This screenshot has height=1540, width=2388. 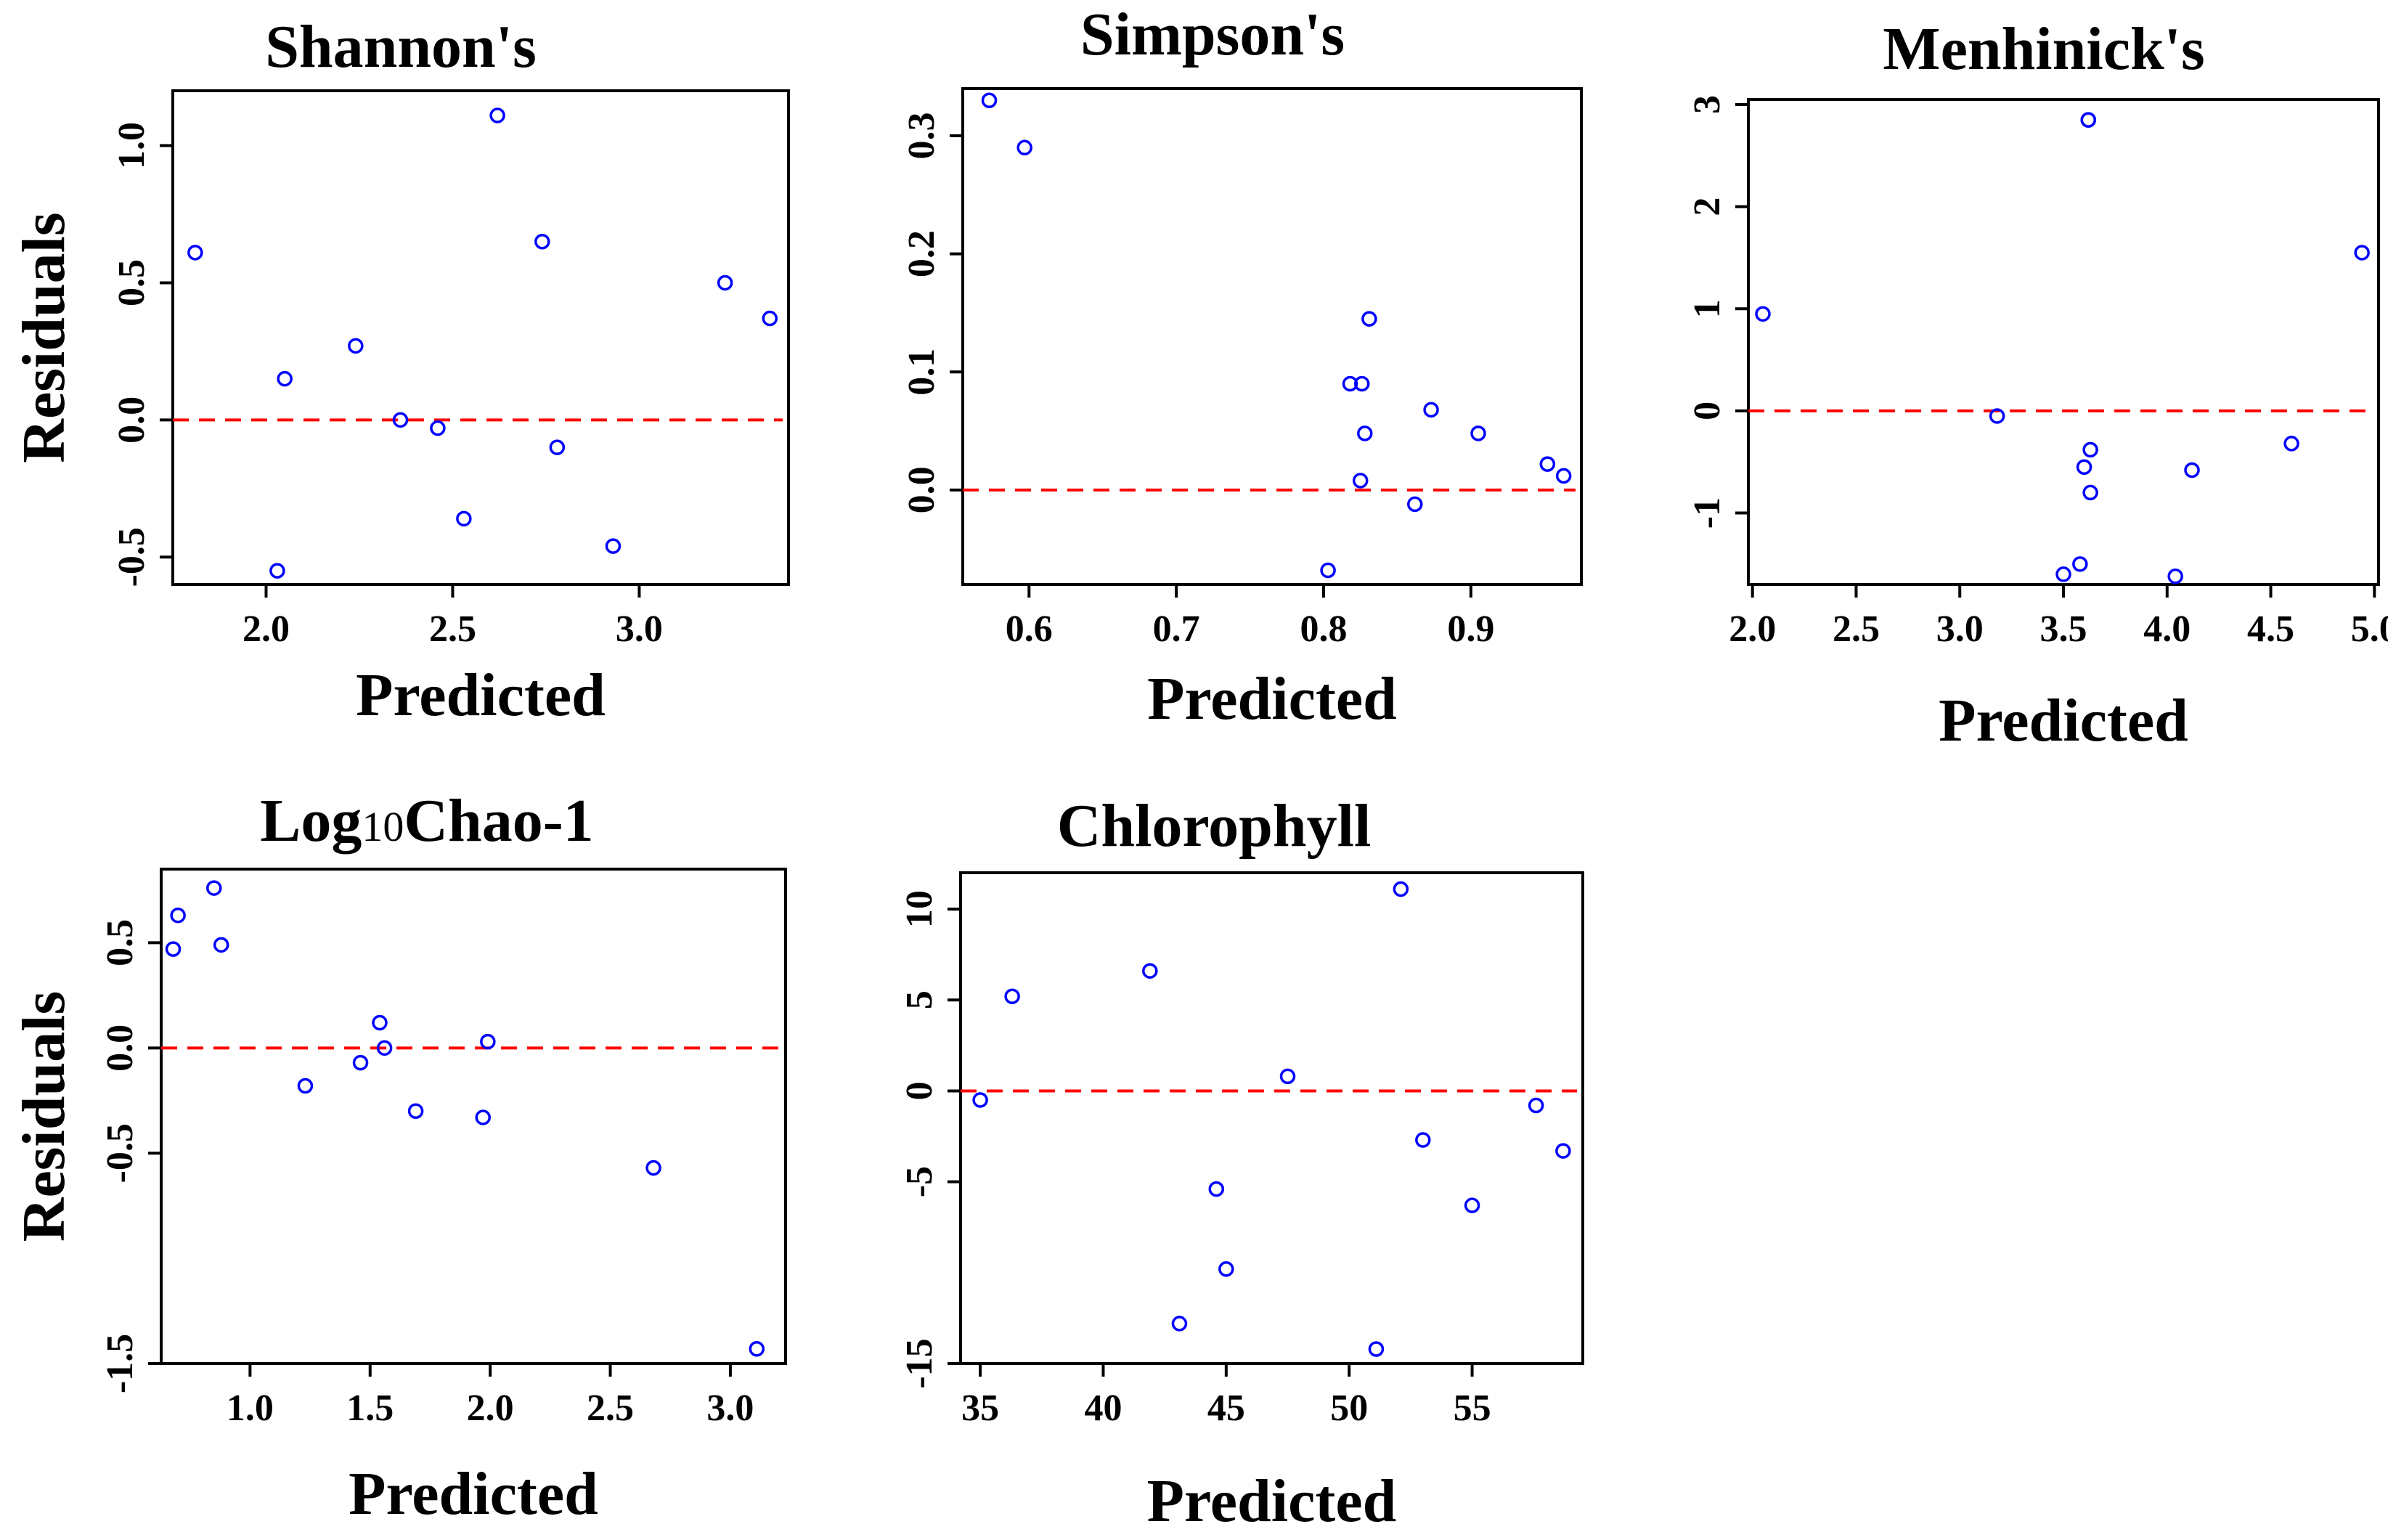 What do you see at coordinates (452, 629) in the screenshot?
I see `x-tick-label: 2.5` at bounding box center [452, 629].